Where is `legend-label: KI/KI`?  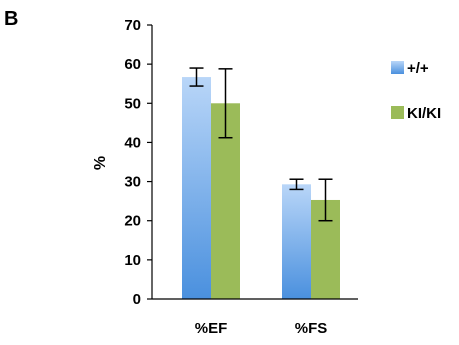 legend-label: KI/KI is located at coordinates (424, 113).